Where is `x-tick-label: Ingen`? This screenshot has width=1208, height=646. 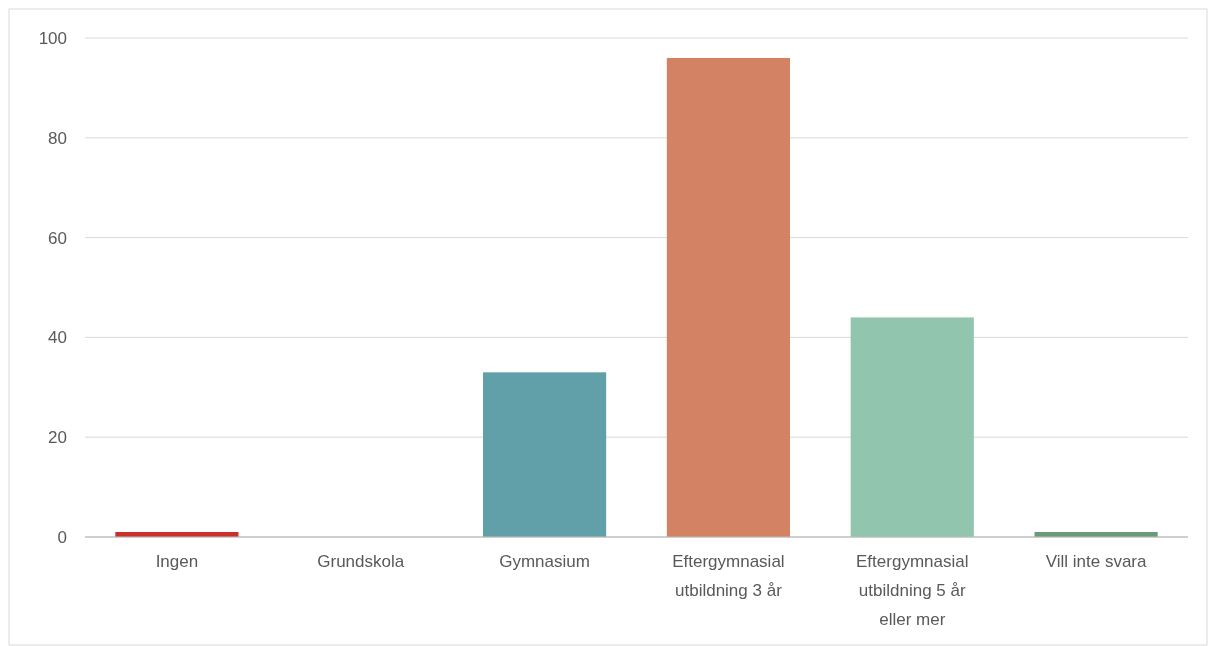
x-tick-label: Ingen is located at coordinates (177, 561).